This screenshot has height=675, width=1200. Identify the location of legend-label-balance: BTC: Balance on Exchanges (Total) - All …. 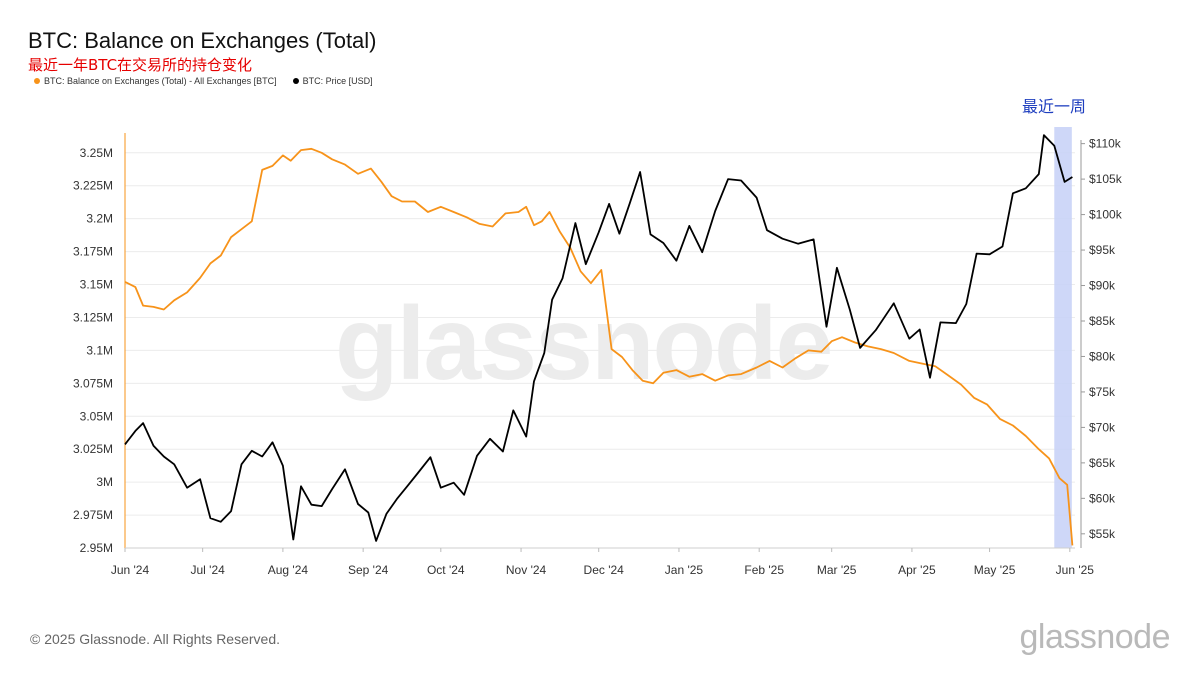
(160, 81).